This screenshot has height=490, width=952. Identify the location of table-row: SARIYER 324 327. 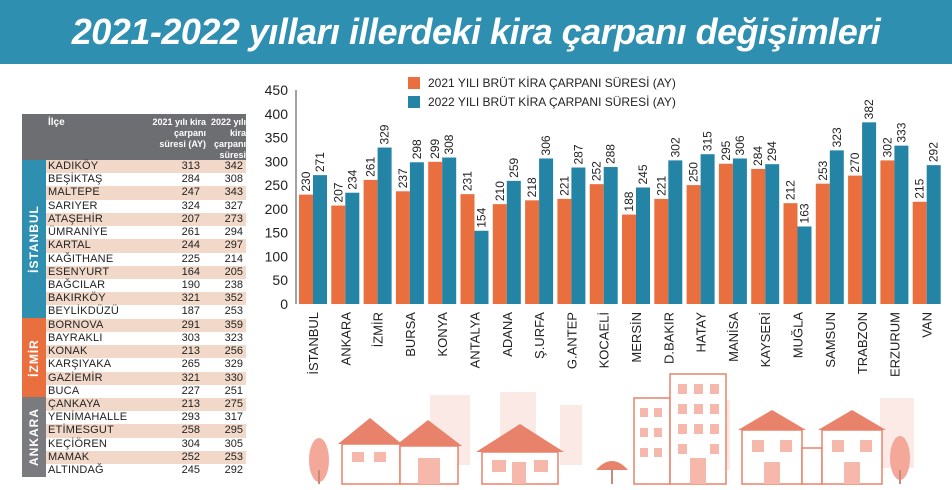
(134, 206).